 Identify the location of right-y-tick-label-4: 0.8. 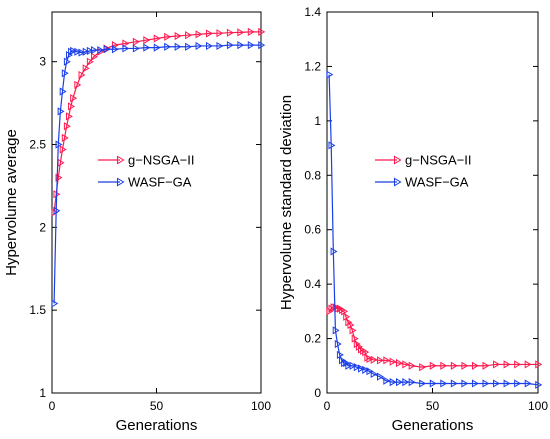
(312, 175).